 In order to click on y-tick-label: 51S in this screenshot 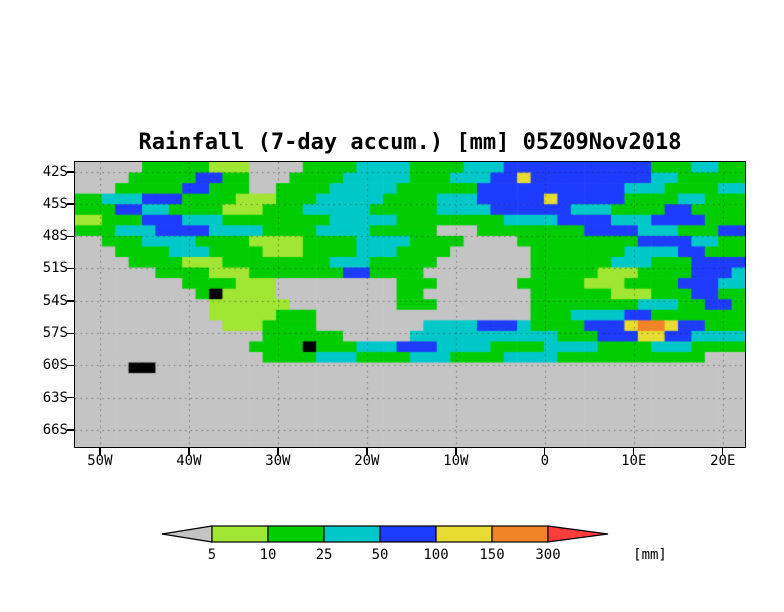, I will do `click(55, 268)`.